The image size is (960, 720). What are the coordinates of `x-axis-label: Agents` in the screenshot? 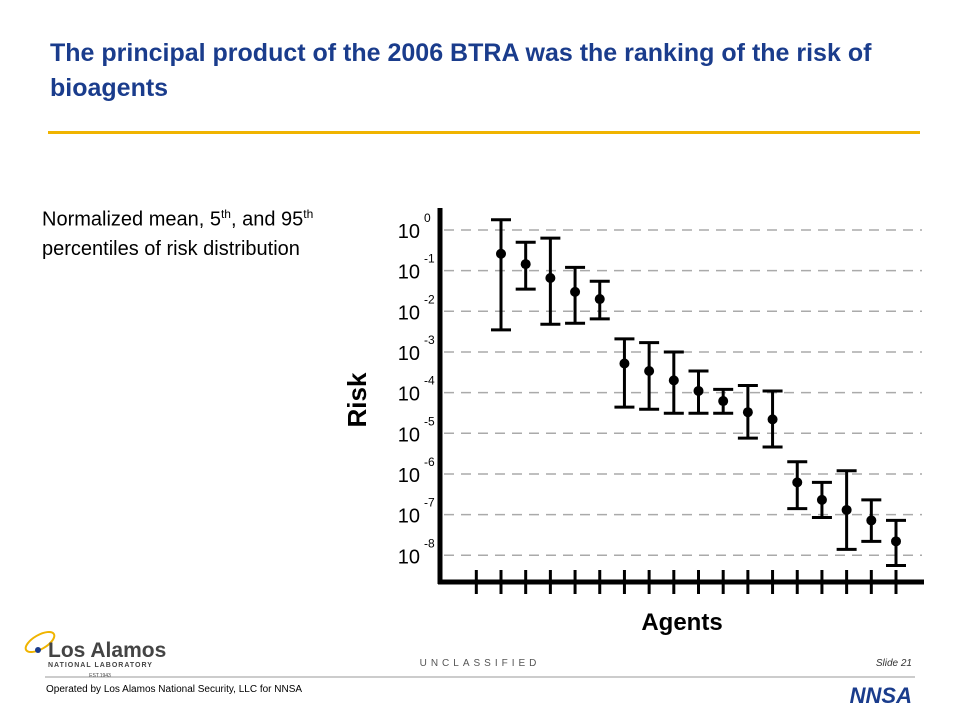 It's located at (681, 622).